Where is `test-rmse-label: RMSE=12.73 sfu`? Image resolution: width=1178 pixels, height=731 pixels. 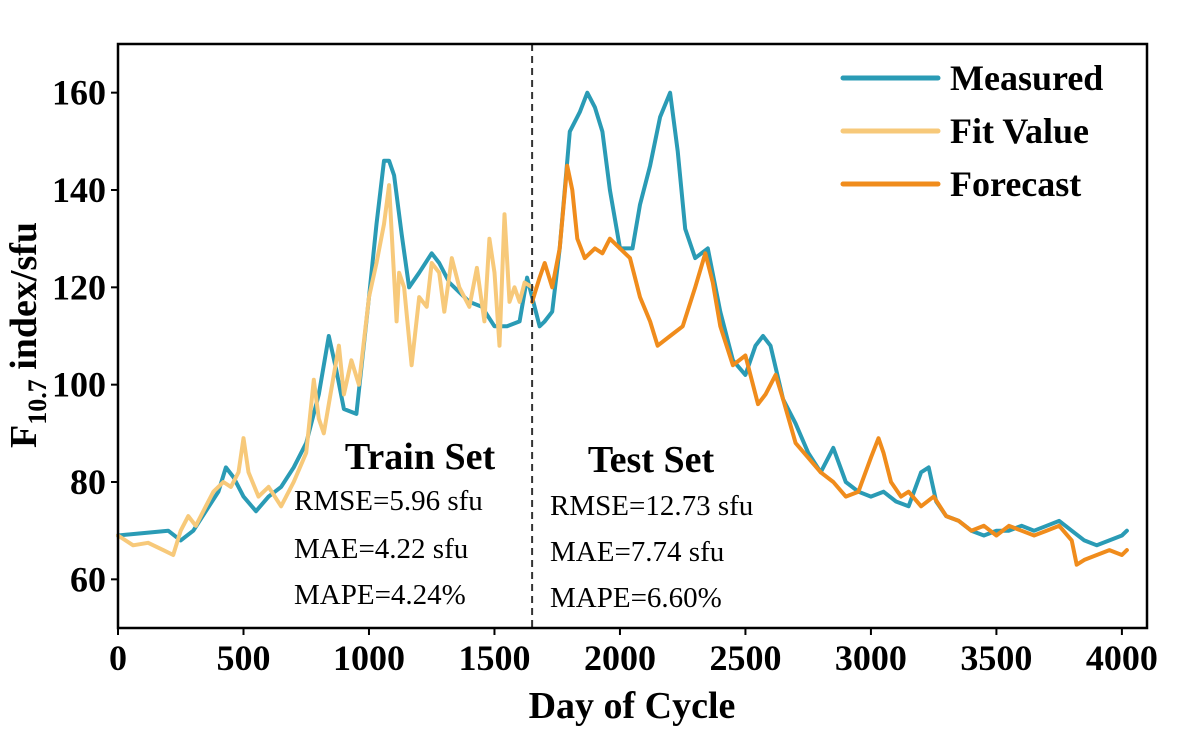
test-rmse-label: RMSE=12.73 sfu is located at coordinates (651, 506).